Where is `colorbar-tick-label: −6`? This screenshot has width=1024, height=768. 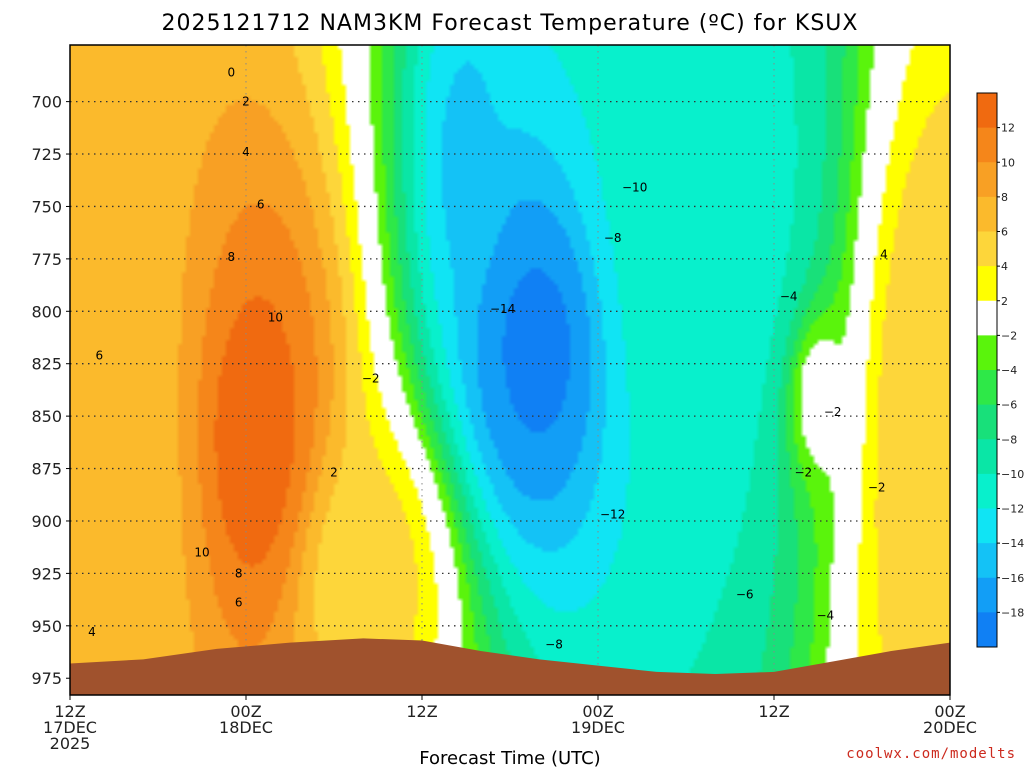 colorbar-tick-label: −6 is located at coordinates (1009, 405).